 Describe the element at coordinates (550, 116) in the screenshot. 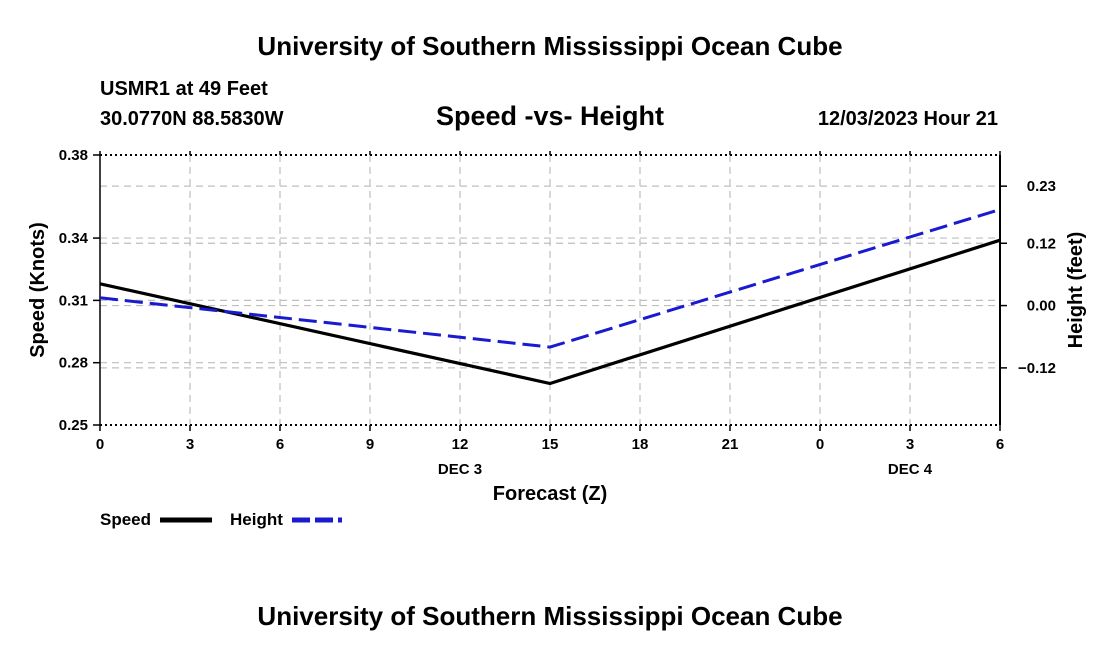

I see `chart-title: Speed -vs- Height` at that location.